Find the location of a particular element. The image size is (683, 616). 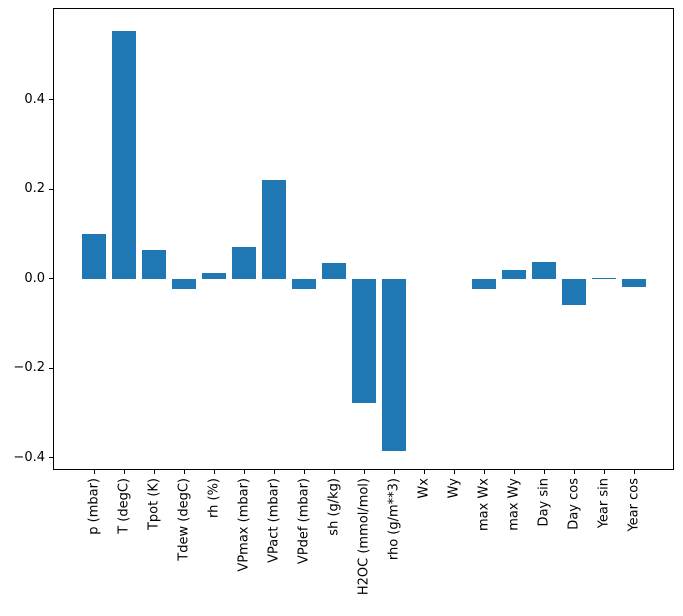

bar-year-sin is located at coordinates (604, 278).